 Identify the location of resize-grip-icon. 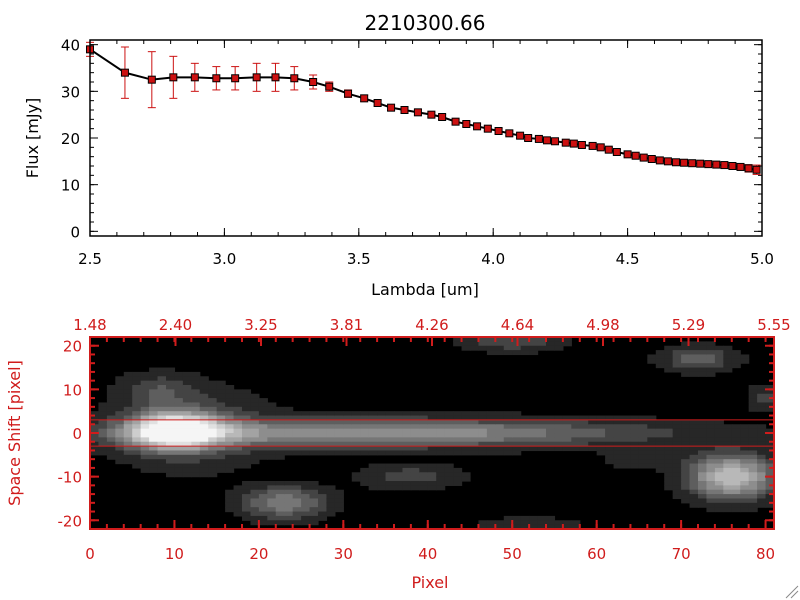
(792, 592).